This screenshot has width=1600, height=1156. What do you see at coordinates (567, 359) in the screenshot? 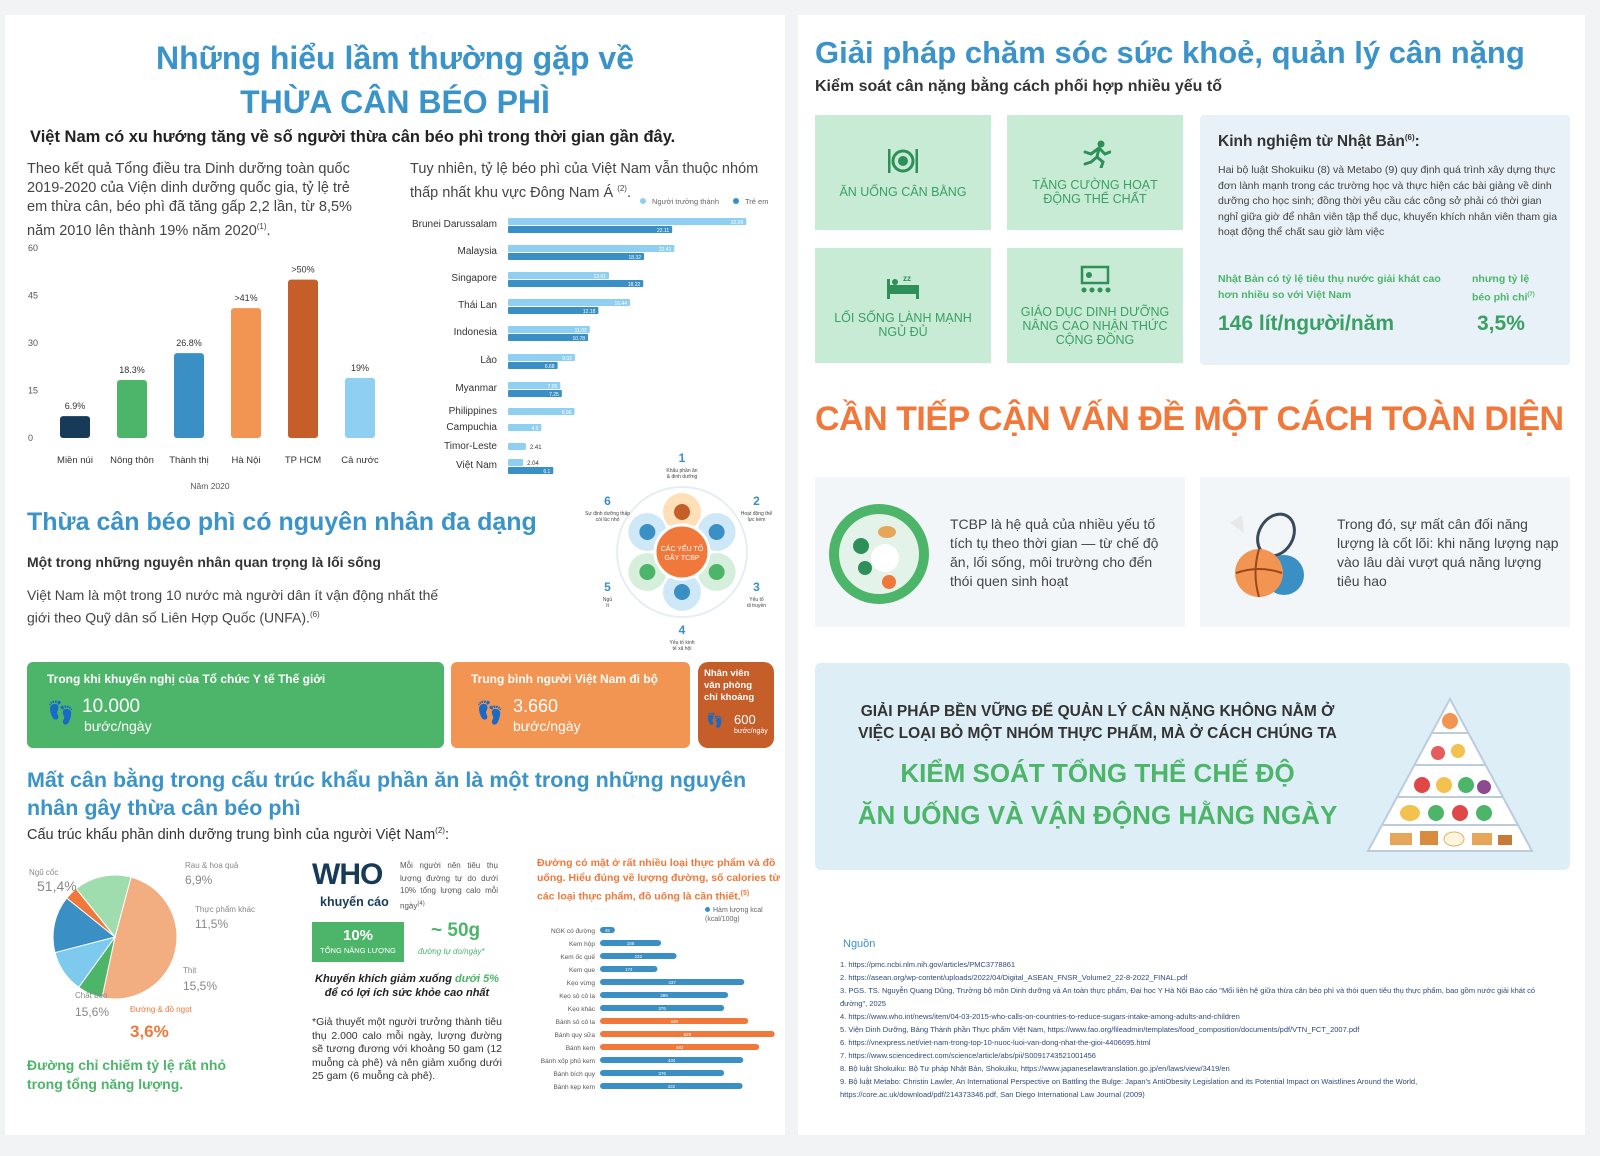
I see `adult-bar-label: 9.02` at bounding box center [567, 359].